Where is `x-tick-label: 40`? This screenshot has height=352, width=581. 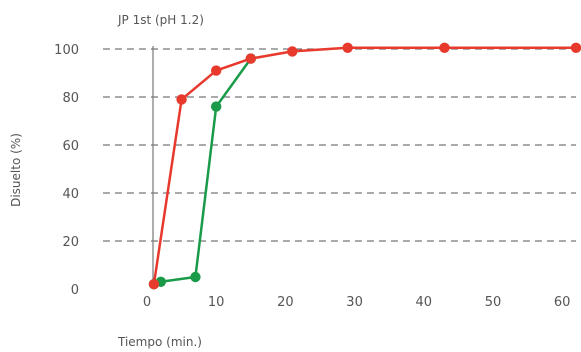
x-tick-label: 40 is located at coordinates (424, 302).